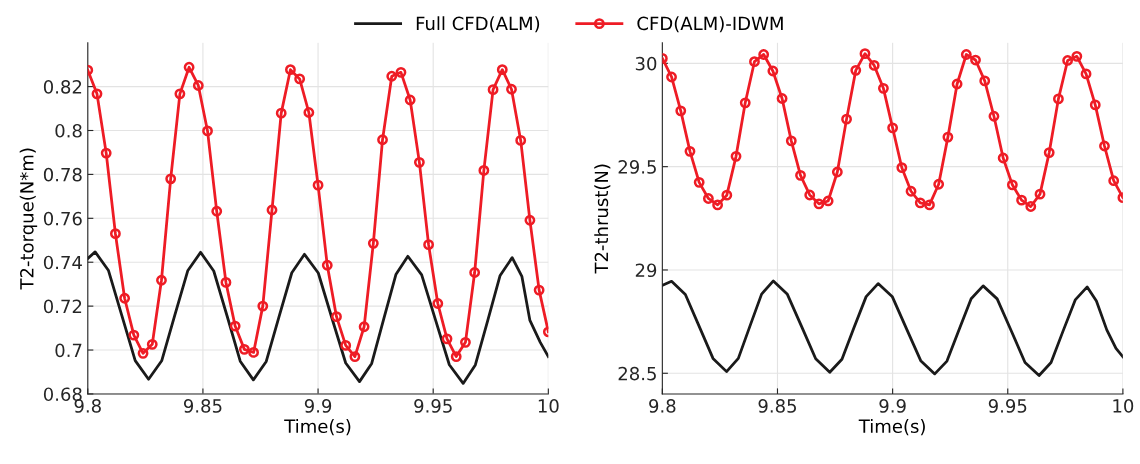 This screenshot has width=1140, height=464. I want to click on y-axis-title: T2-thrust(N), so click(602, 219).